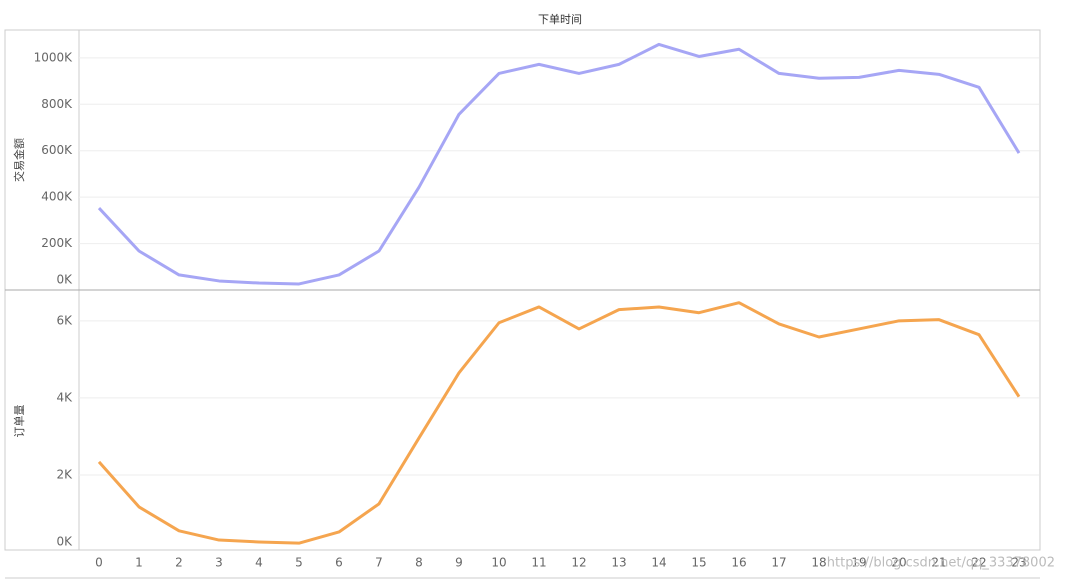  I want to click on x-tick-label: 9, so click(459, 563).